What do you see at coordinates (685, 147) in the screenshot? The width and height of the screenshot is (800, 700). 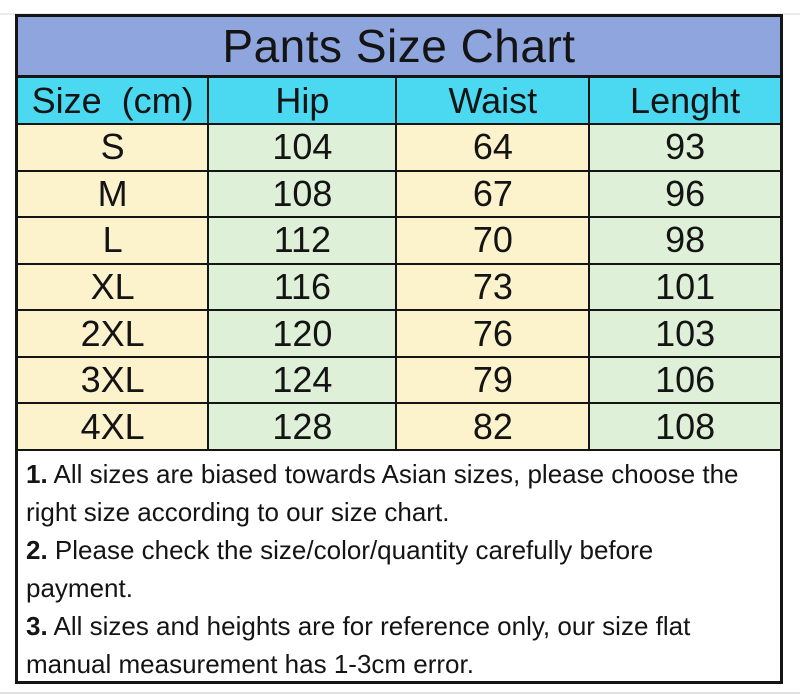 I see `cell-length: 93` at bounding box center [685, 147].